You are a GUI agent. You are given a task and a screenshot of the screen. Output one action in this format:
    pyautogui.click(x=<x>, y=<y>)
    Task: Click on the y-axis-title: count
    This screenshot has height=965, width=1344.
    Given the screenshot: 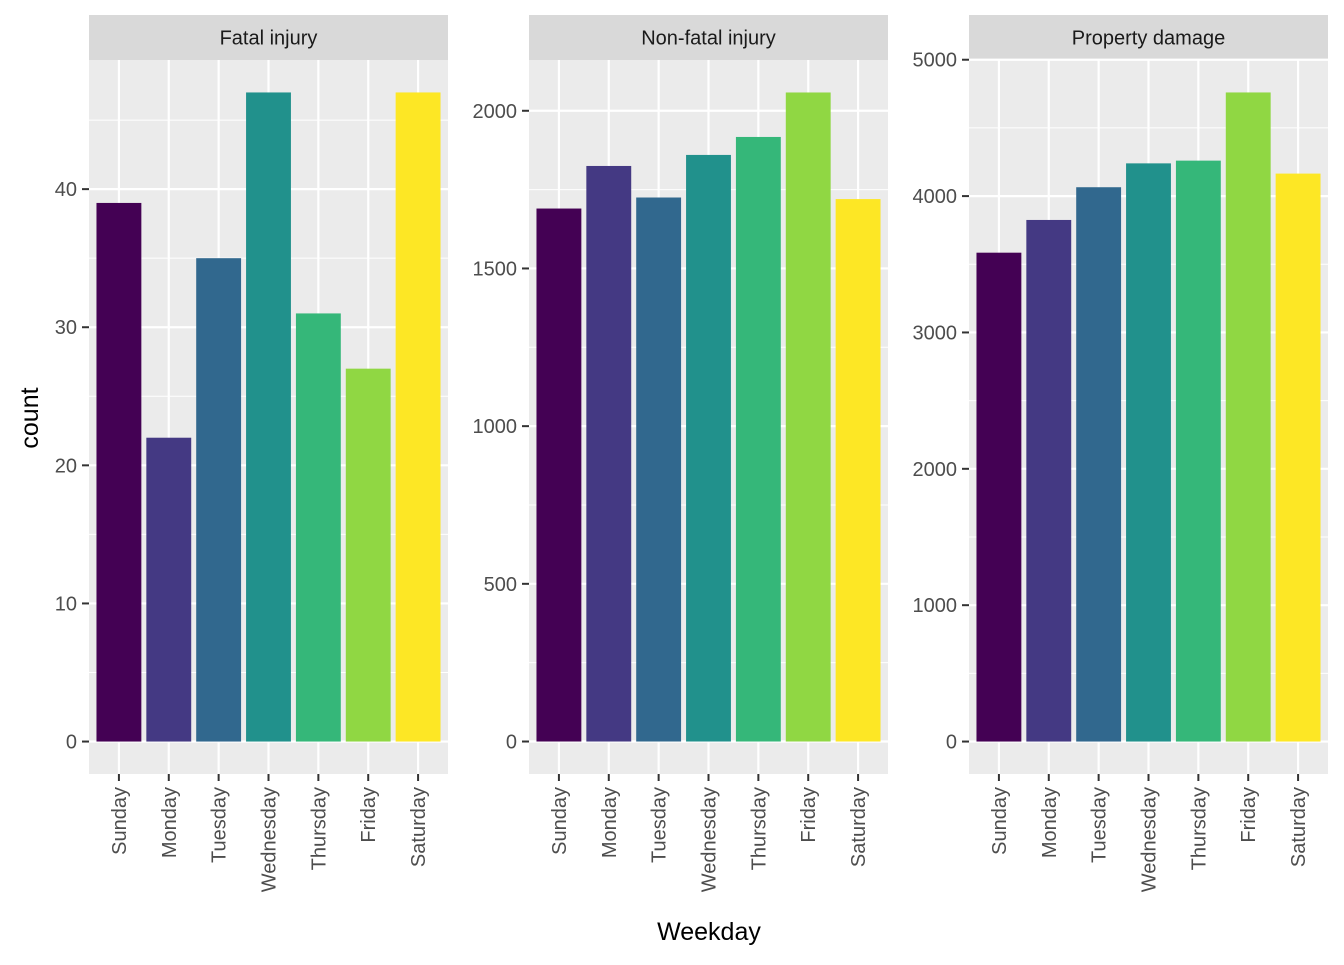 What is the action you would take?
    pyautogui.click(x=30, y=417)
    